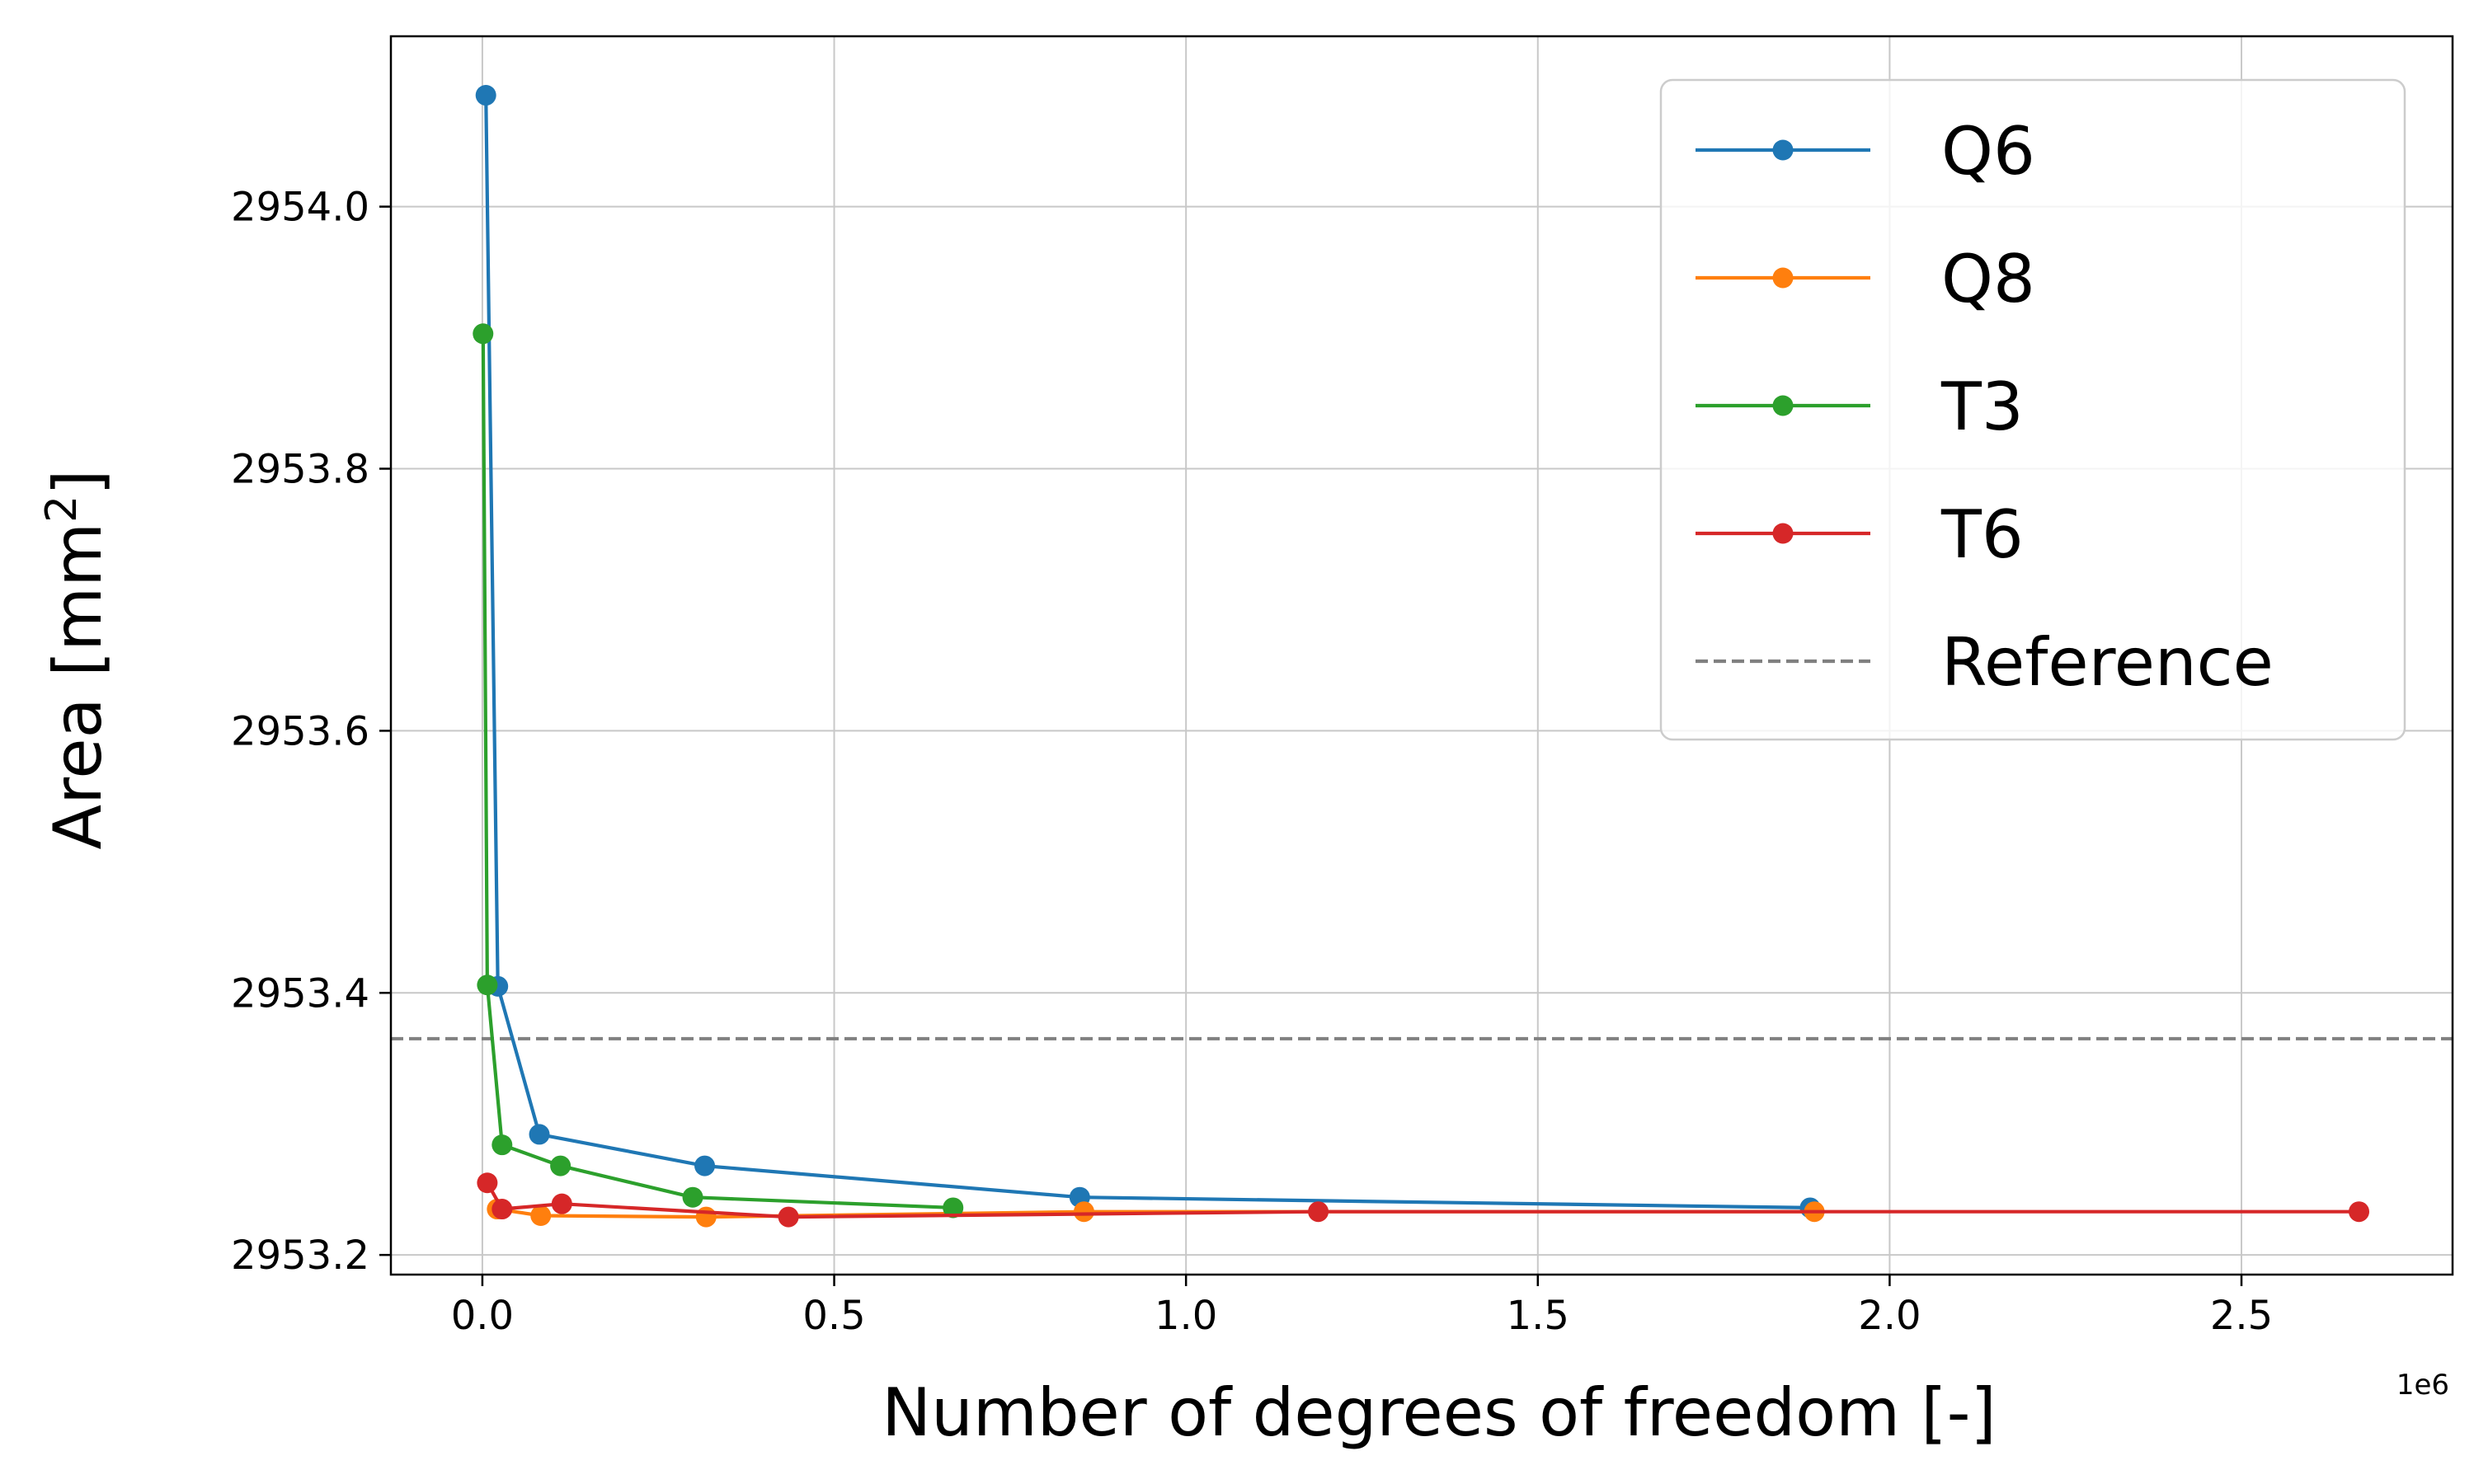  Describe the element at coordinates (1439, 1412) in the screenshot. I see `x-axis-title: Number of degrees of freedom [-]` at that location.